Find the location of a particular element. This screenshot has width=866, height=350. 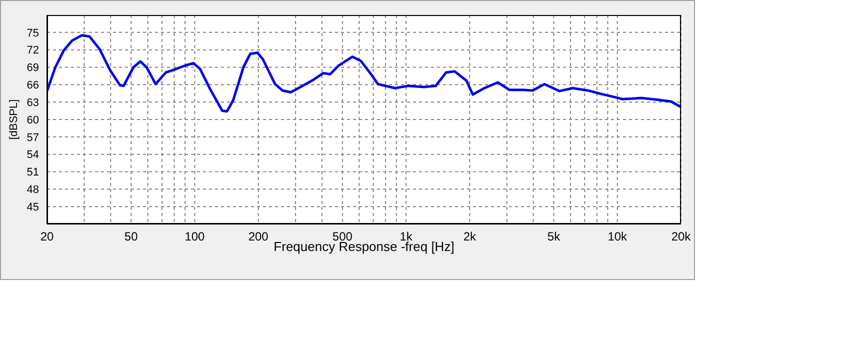

y-tick-label: 54 is located at coordinates (32, 155).